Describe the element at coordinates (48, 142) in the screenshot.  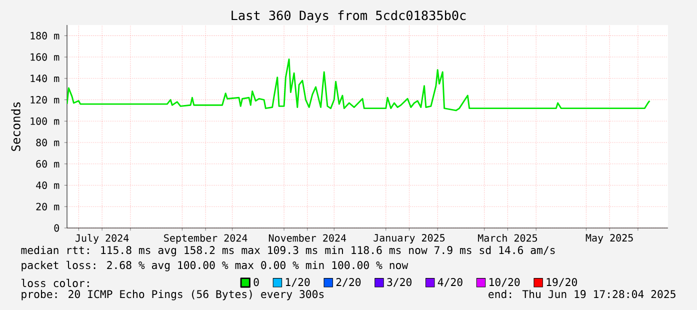
I see `y-tick-label: 80 m` at that location.